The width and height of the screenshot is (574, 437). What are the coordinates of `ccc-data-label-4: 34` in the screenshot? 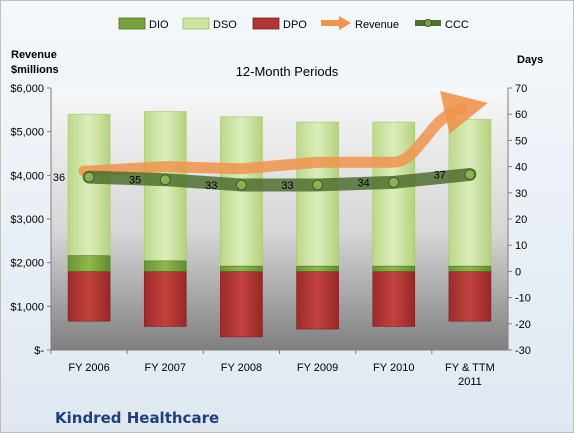 It's located at (364, 183).